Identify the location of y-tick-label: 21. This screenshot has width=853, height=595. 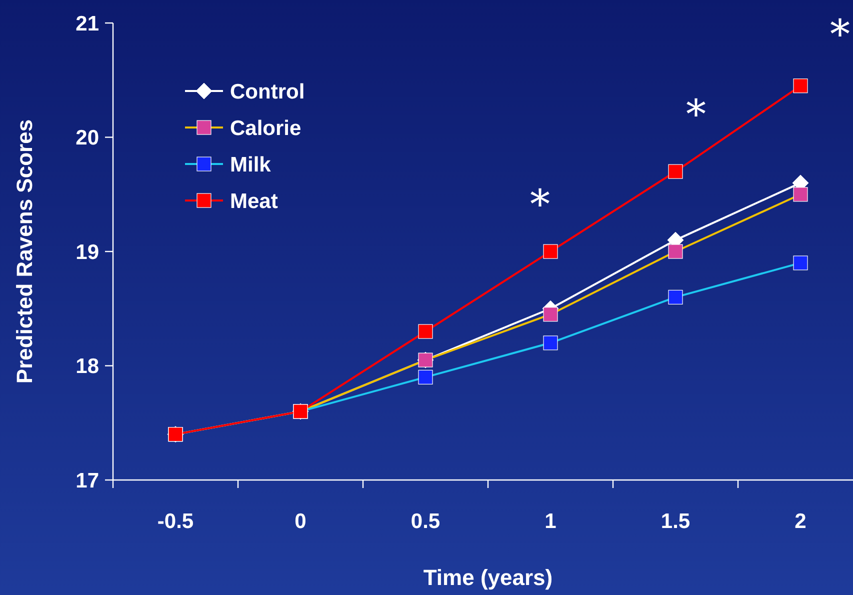
(88, 24).